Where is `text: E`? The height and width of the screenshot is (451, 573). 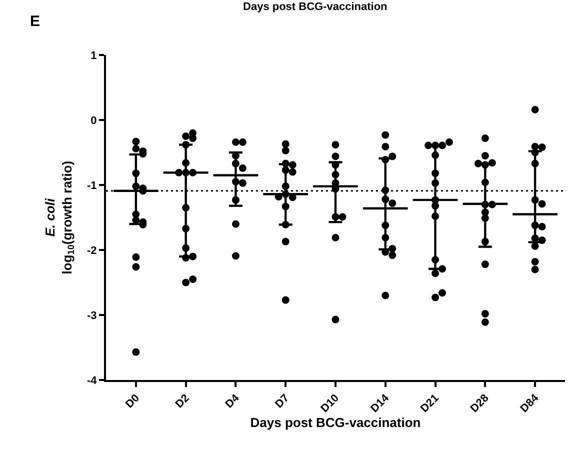
text: E is located at coordinates (35, 21).